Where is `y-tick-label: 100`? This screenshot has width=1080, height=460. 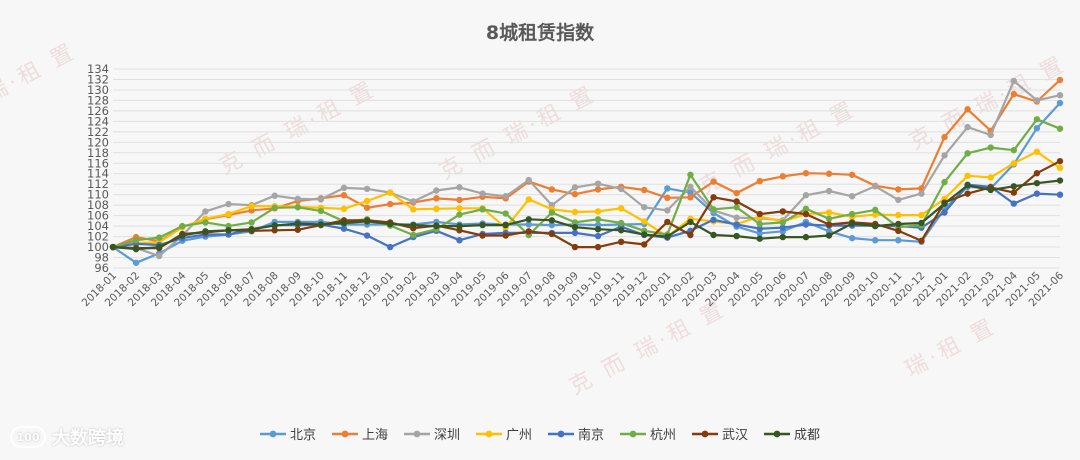 y-tick-label: 100 is located at coordinates (98, 247).